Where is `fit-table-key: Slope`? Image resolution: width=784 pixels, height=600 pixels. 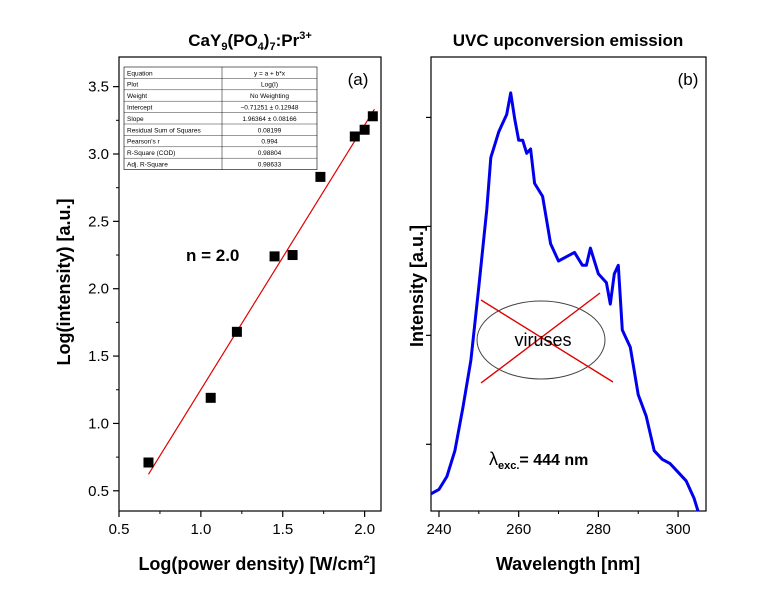
fit-table-key: Slope is located at coordinates (135, 119).